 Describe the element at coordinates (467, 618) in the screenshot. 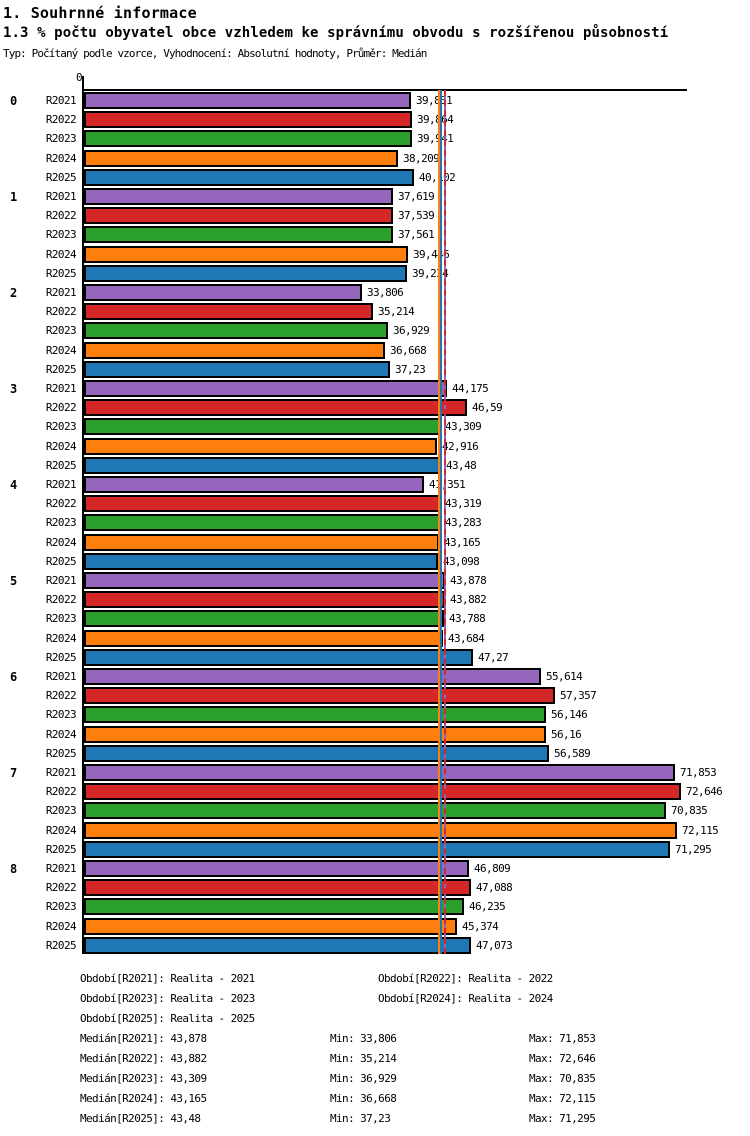

I see `value-label-r2023-cat-5: 43,788` at that location.